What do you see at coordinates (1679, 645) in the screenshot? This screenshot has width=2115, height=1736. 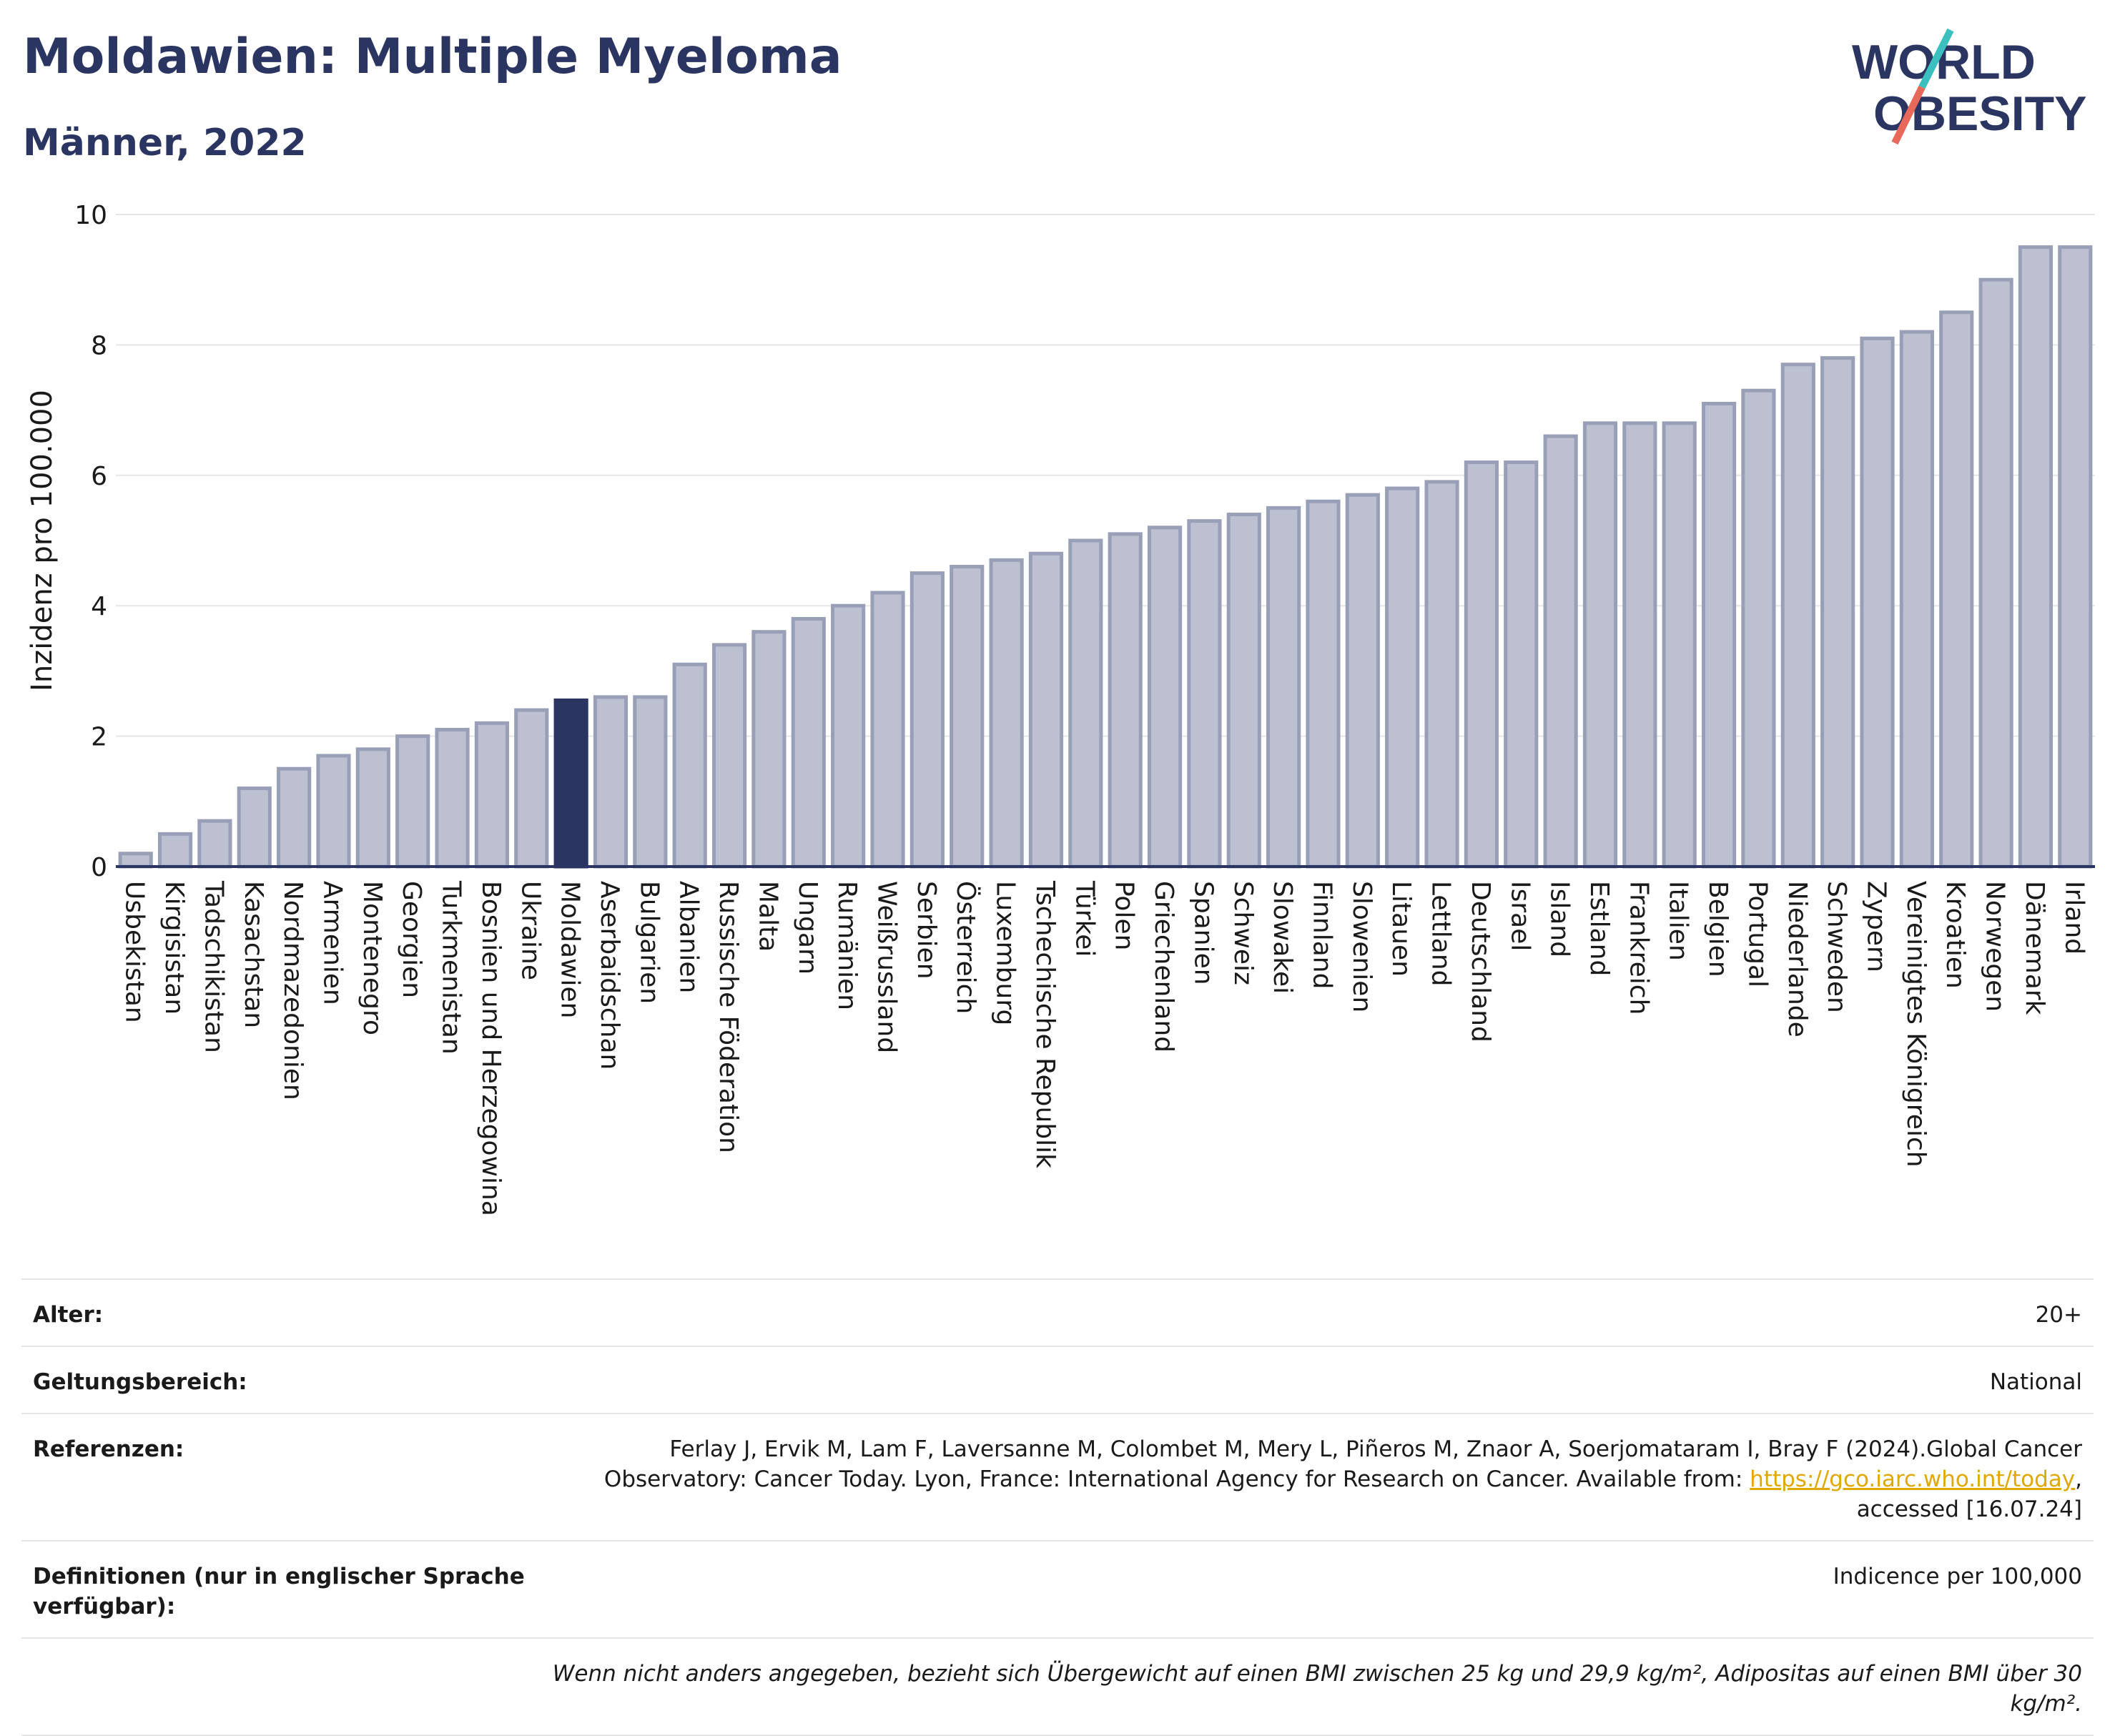 I see `bar-italien` at bounding box center [1679, 645].